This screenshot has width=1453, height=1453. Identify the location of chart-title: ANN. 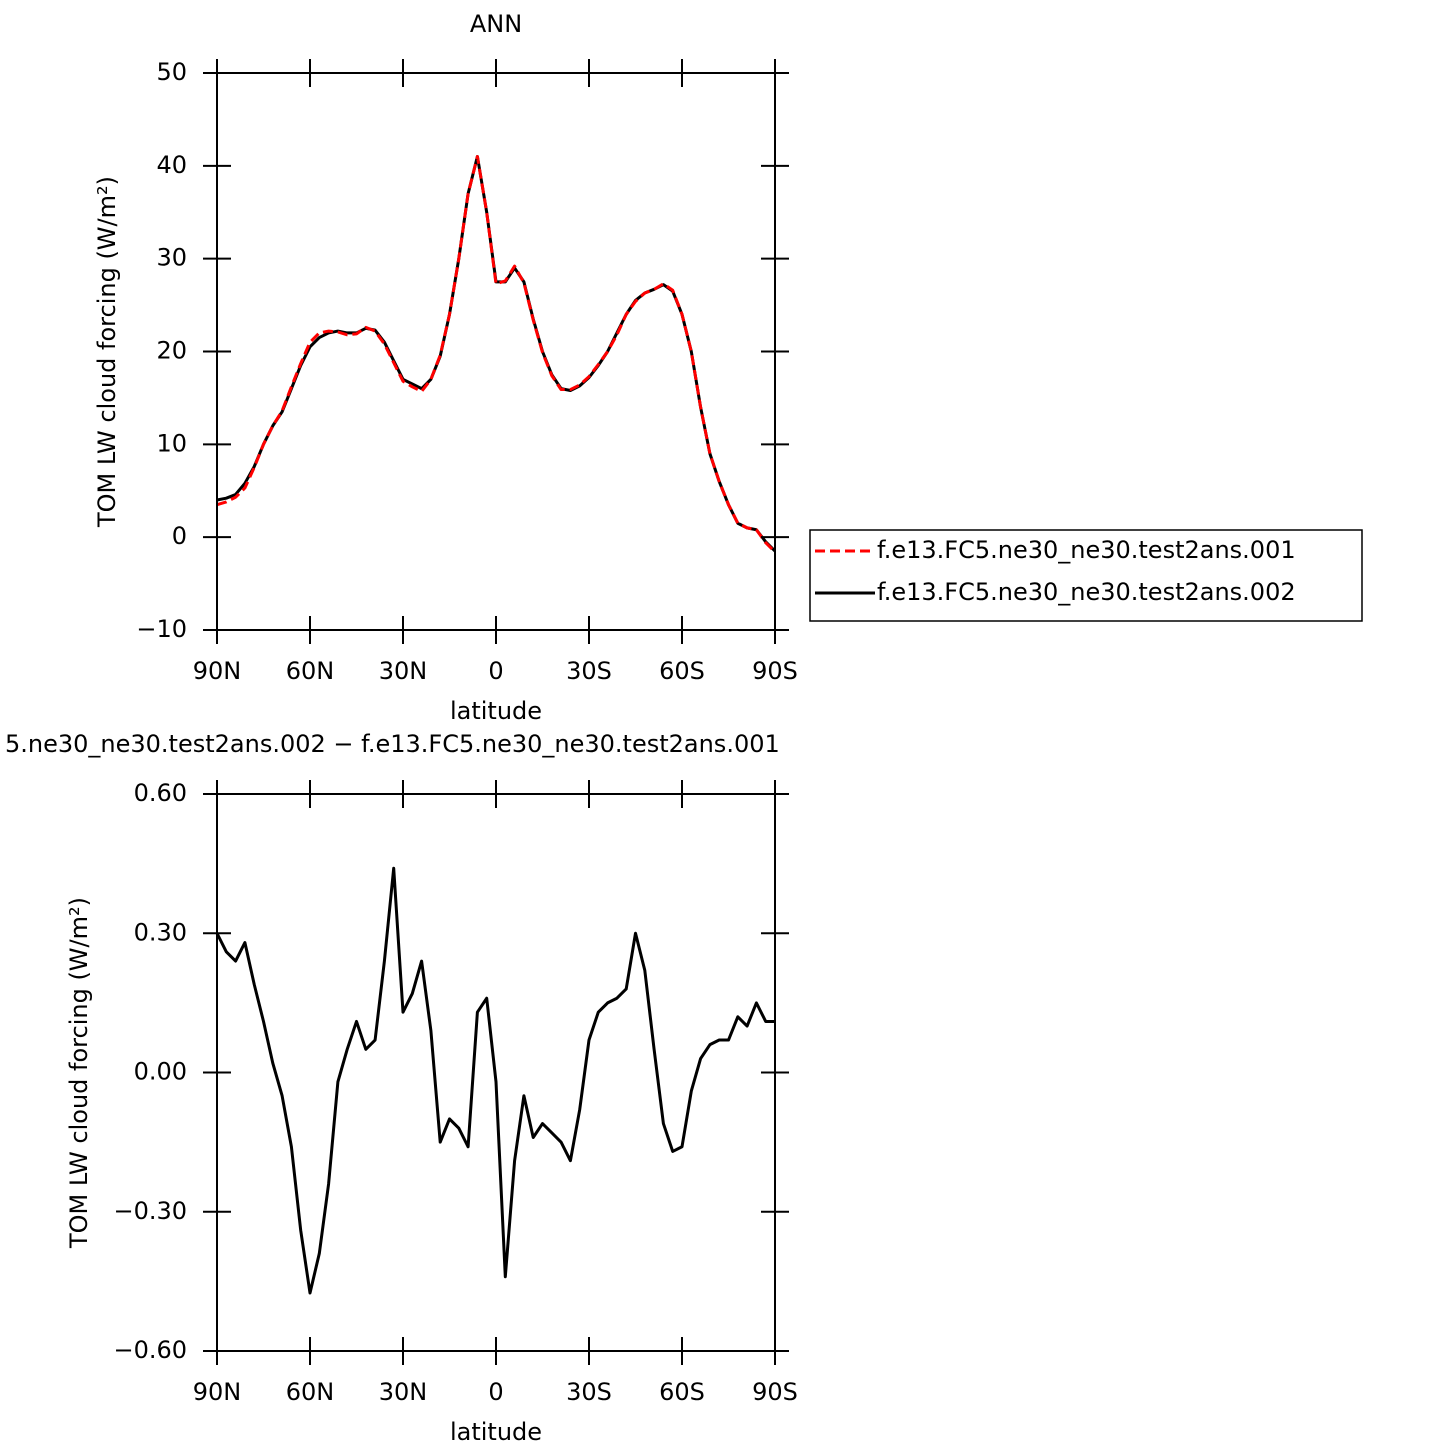
(496, 24).